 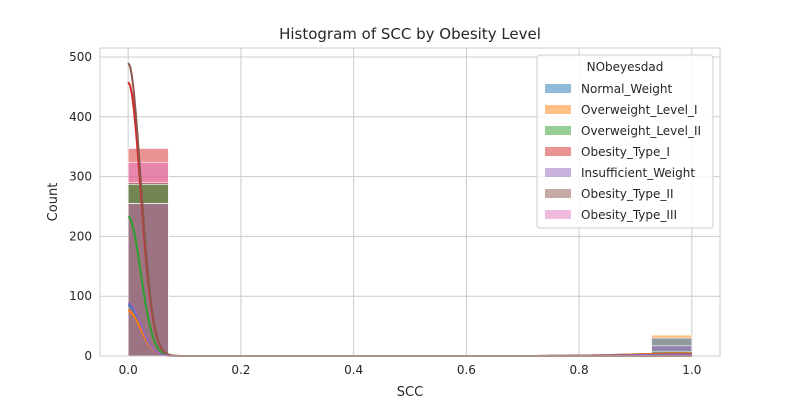 What do you see at coordinates (80, 236) in the screenshot?
I see `y-tick-label: 200` at bounding box center [80, 236].